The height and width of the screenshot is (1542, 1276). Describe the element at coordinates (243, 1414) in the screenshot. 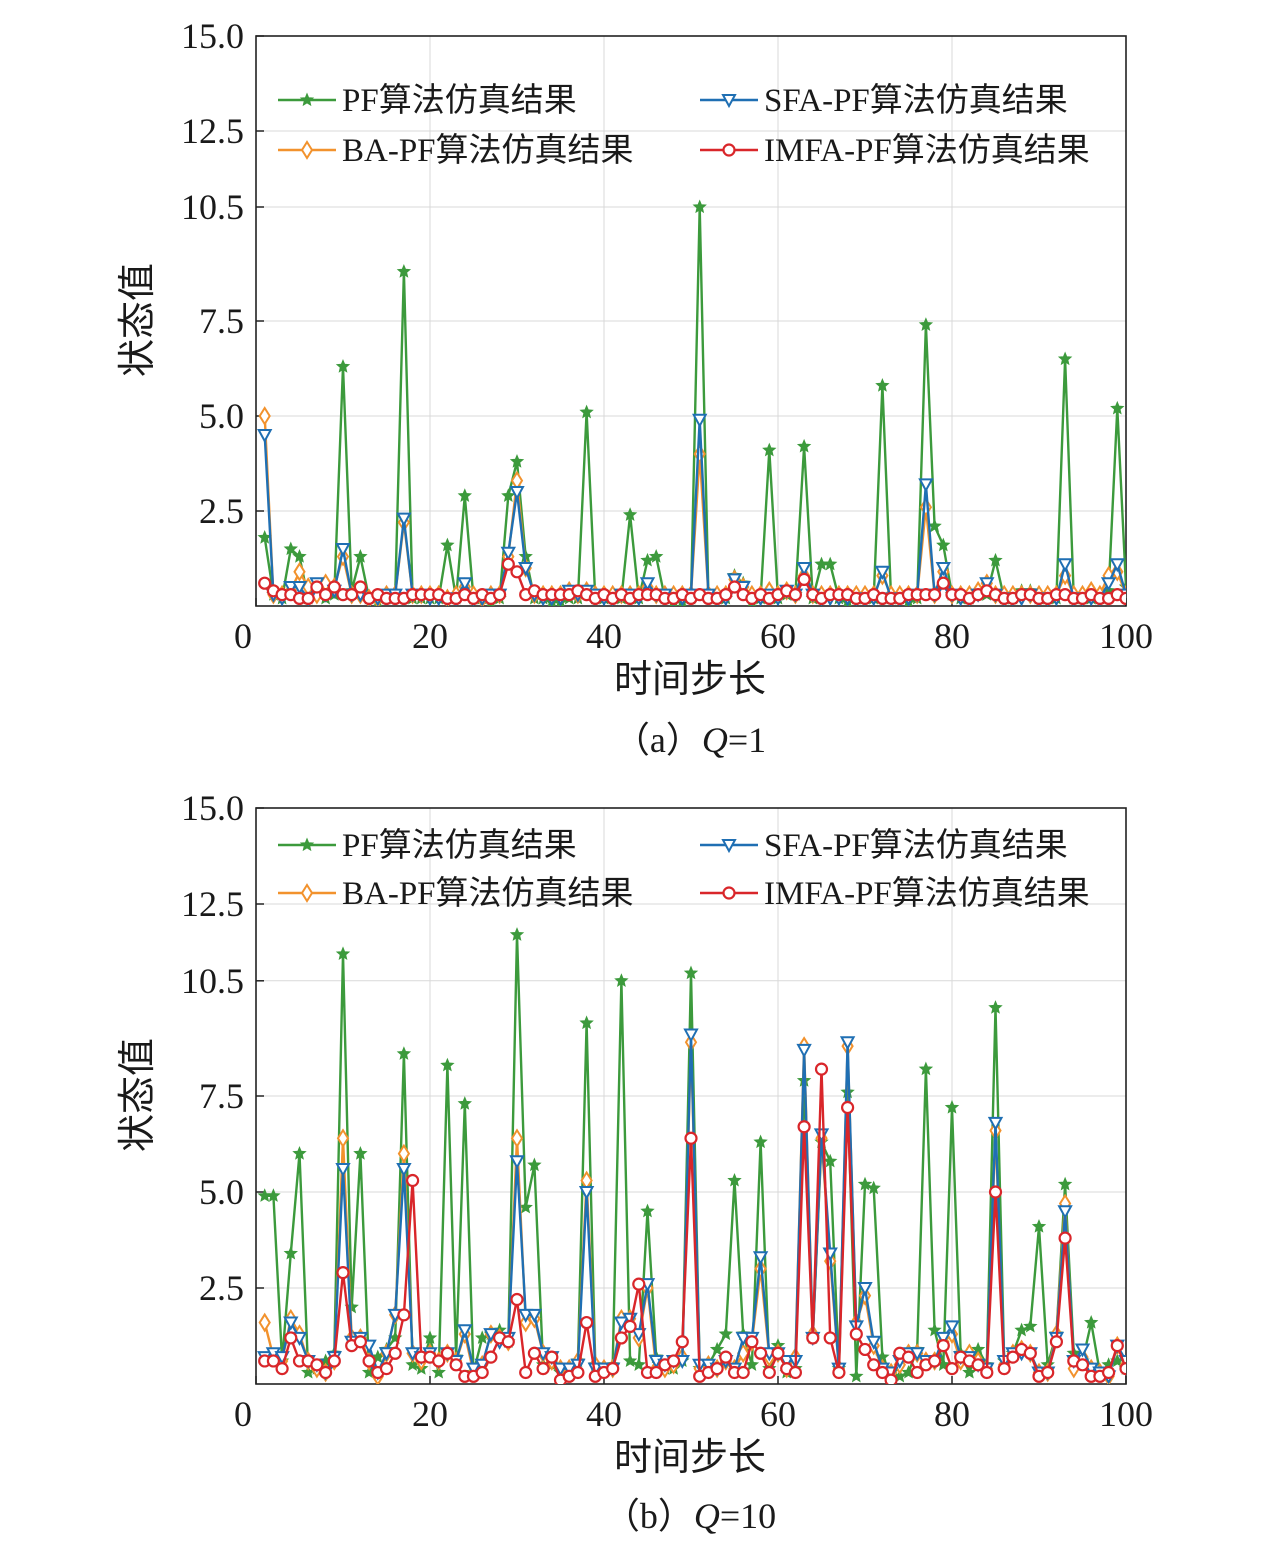

I see `x-tick-label: 0` at that location.